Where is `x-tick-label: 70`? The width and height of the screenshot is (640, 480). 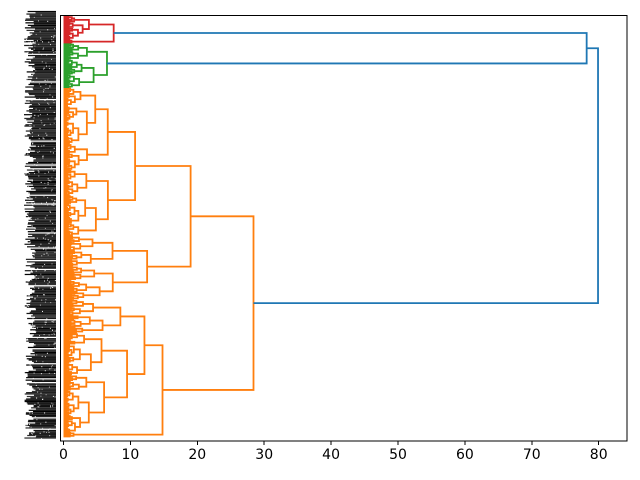
x-tick-label: 70 is located at coordinates (532, 455).